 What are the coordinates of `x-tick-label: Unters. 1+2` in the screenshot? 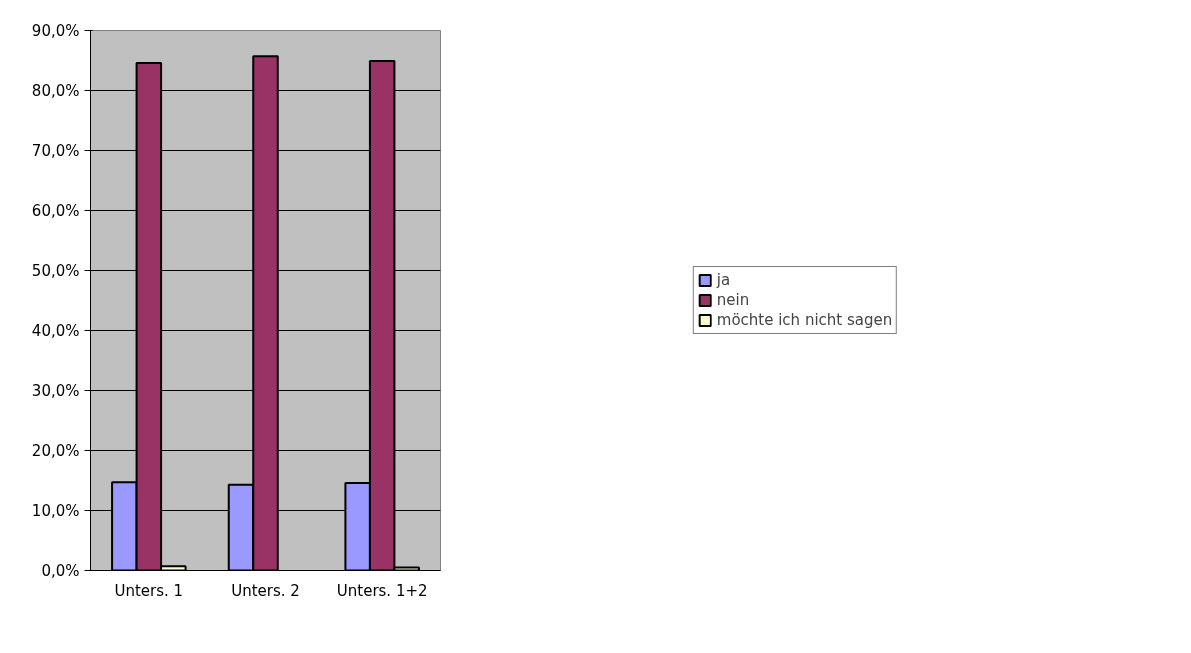 It's located at (382, 590).